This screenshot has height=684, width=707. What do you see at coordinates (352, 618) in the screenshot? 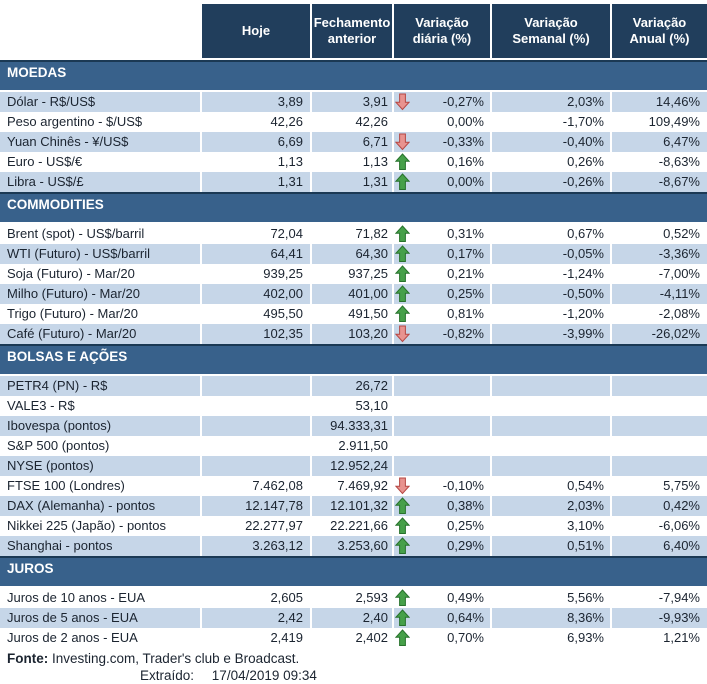
I see `cell-fechamento: 2,40` at bounding box center [352, 618].